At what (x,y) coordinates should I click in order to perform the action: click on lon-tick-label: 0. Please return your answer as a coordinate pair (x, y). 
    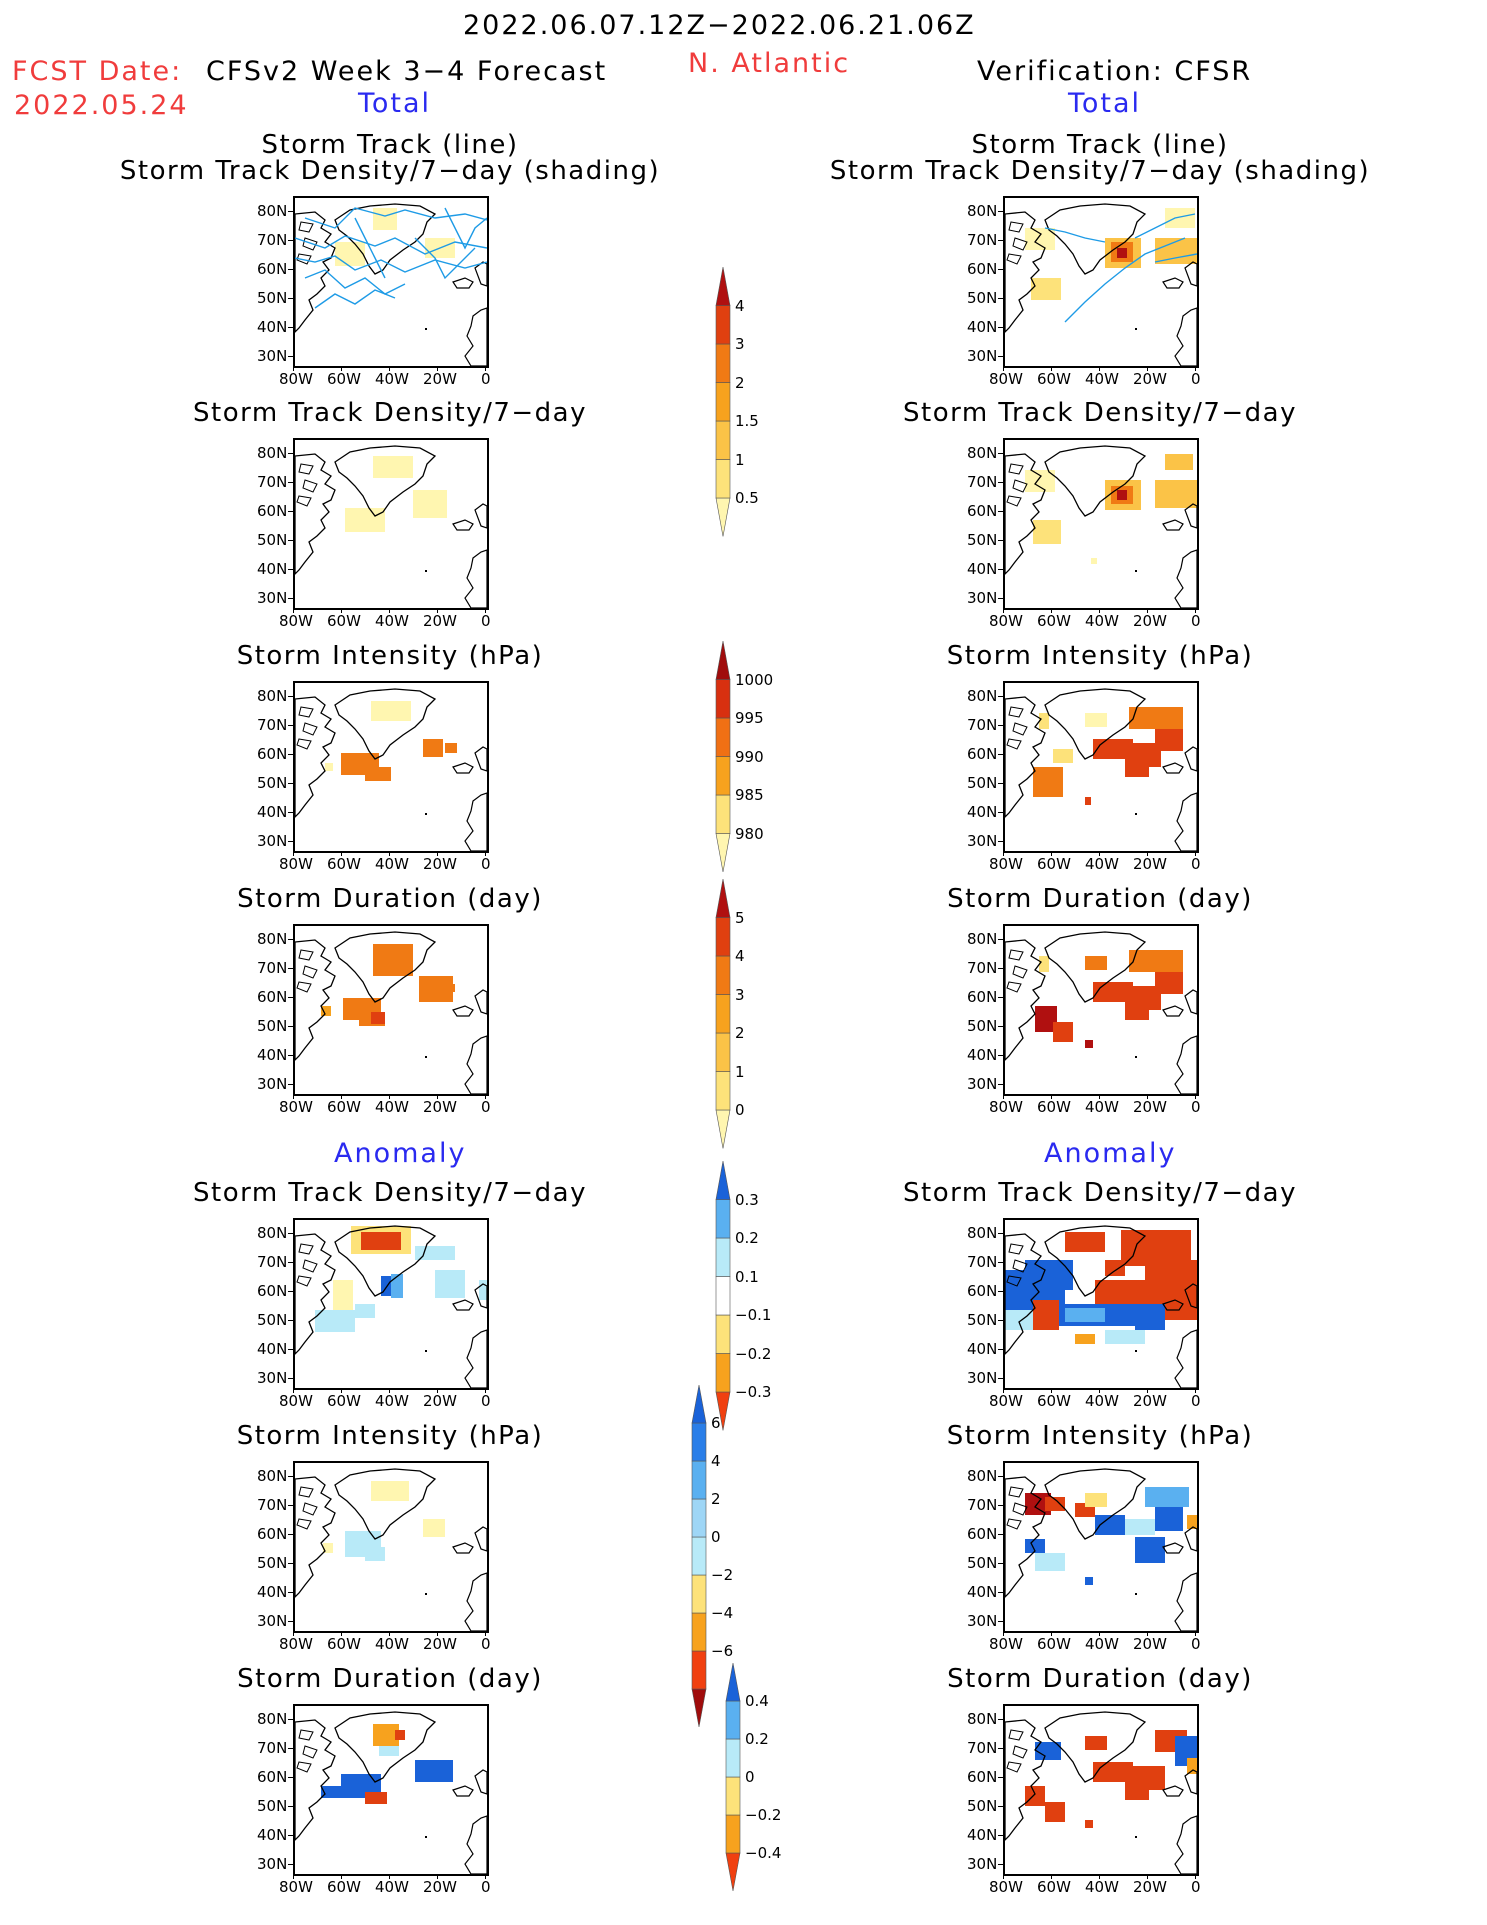
    Looking at the image, I should click on (486, 864).